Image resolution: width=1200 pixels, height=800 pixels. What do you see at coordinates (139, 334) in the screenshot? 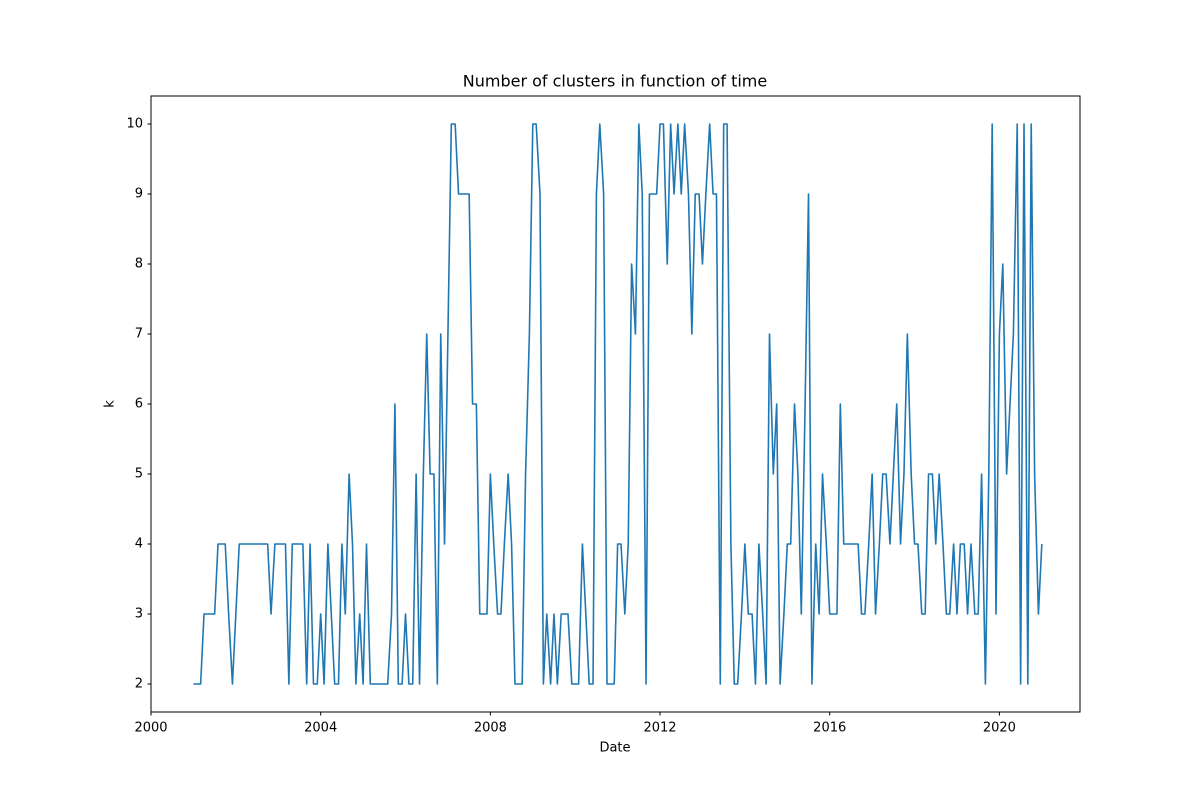
I see `y-tick-label: 7` at bounding box center [139, 334].